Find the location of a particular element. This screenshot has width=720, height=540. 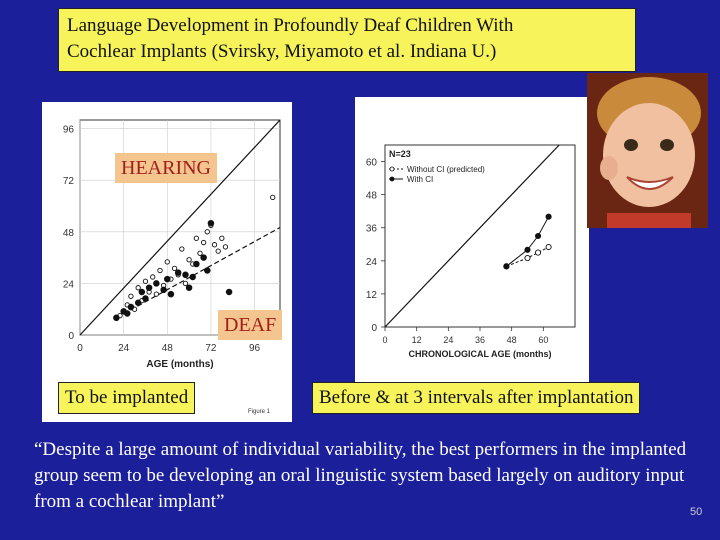

to-be-implanted-label: To be implanted is located at coordinates (127, 398).